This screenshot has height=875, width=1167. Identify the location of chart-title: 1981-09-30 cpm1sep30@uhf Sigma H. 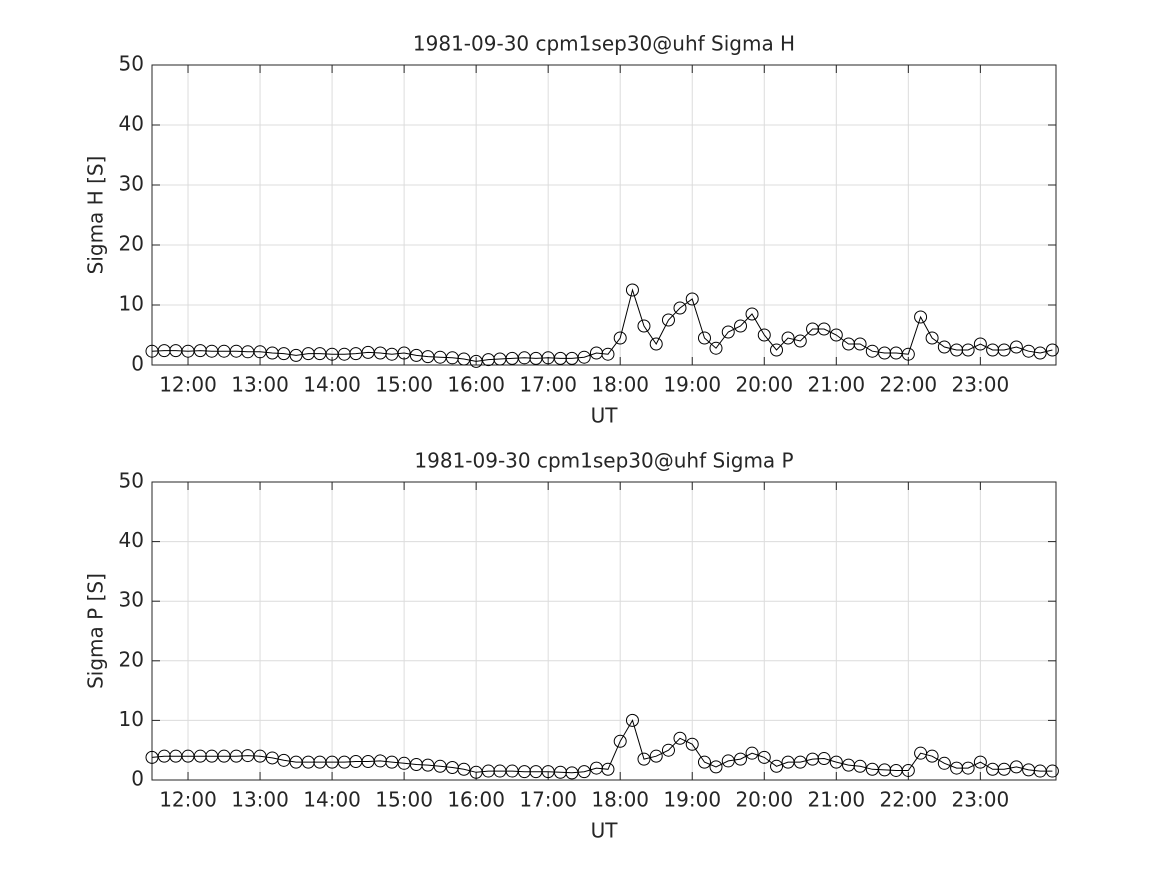
(604, 44).